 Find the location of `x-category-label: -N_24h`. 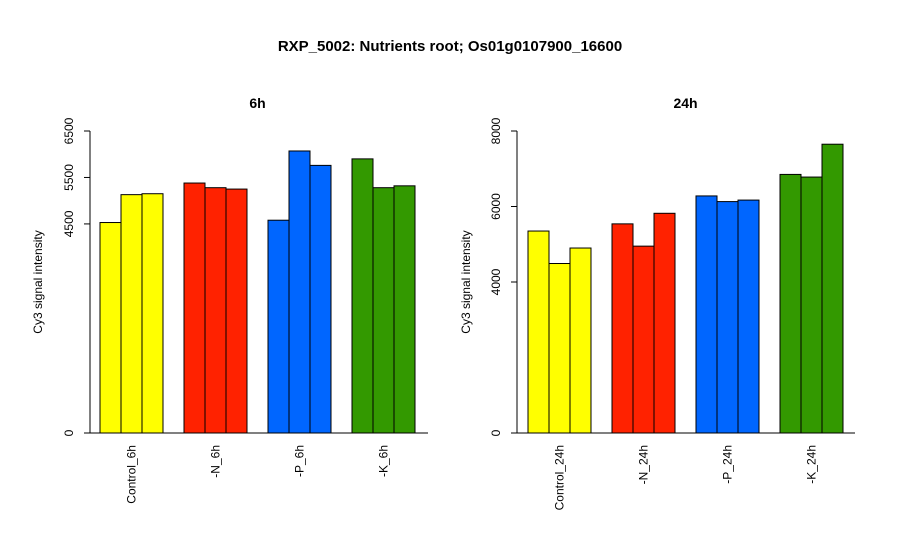

x-category-label: -N_24h is located at coordinates (644, 464).